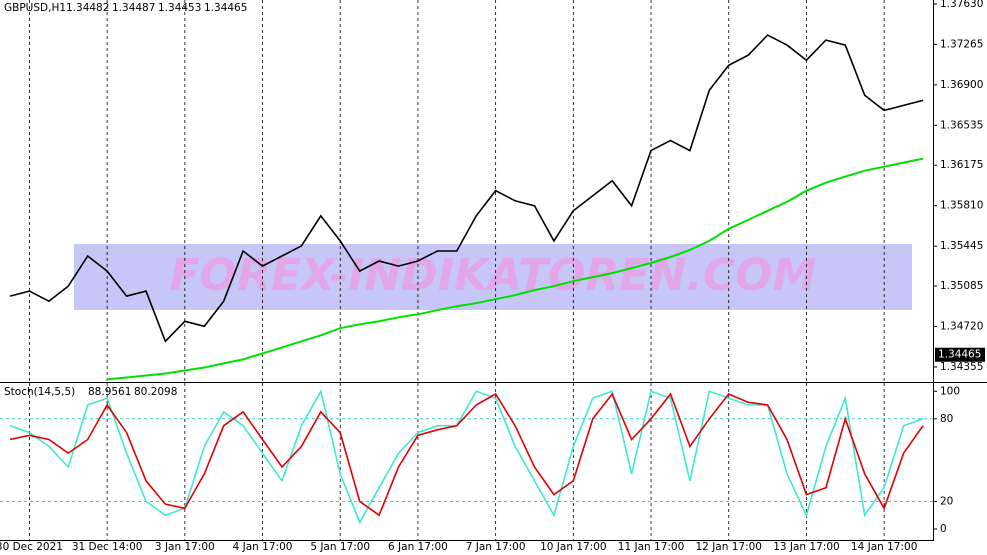 The height and width of the screenshot is (555, 987). Describe the element at coordinates (87, 8) in the screenshot. I see `open-price: 1.34482` at that location.